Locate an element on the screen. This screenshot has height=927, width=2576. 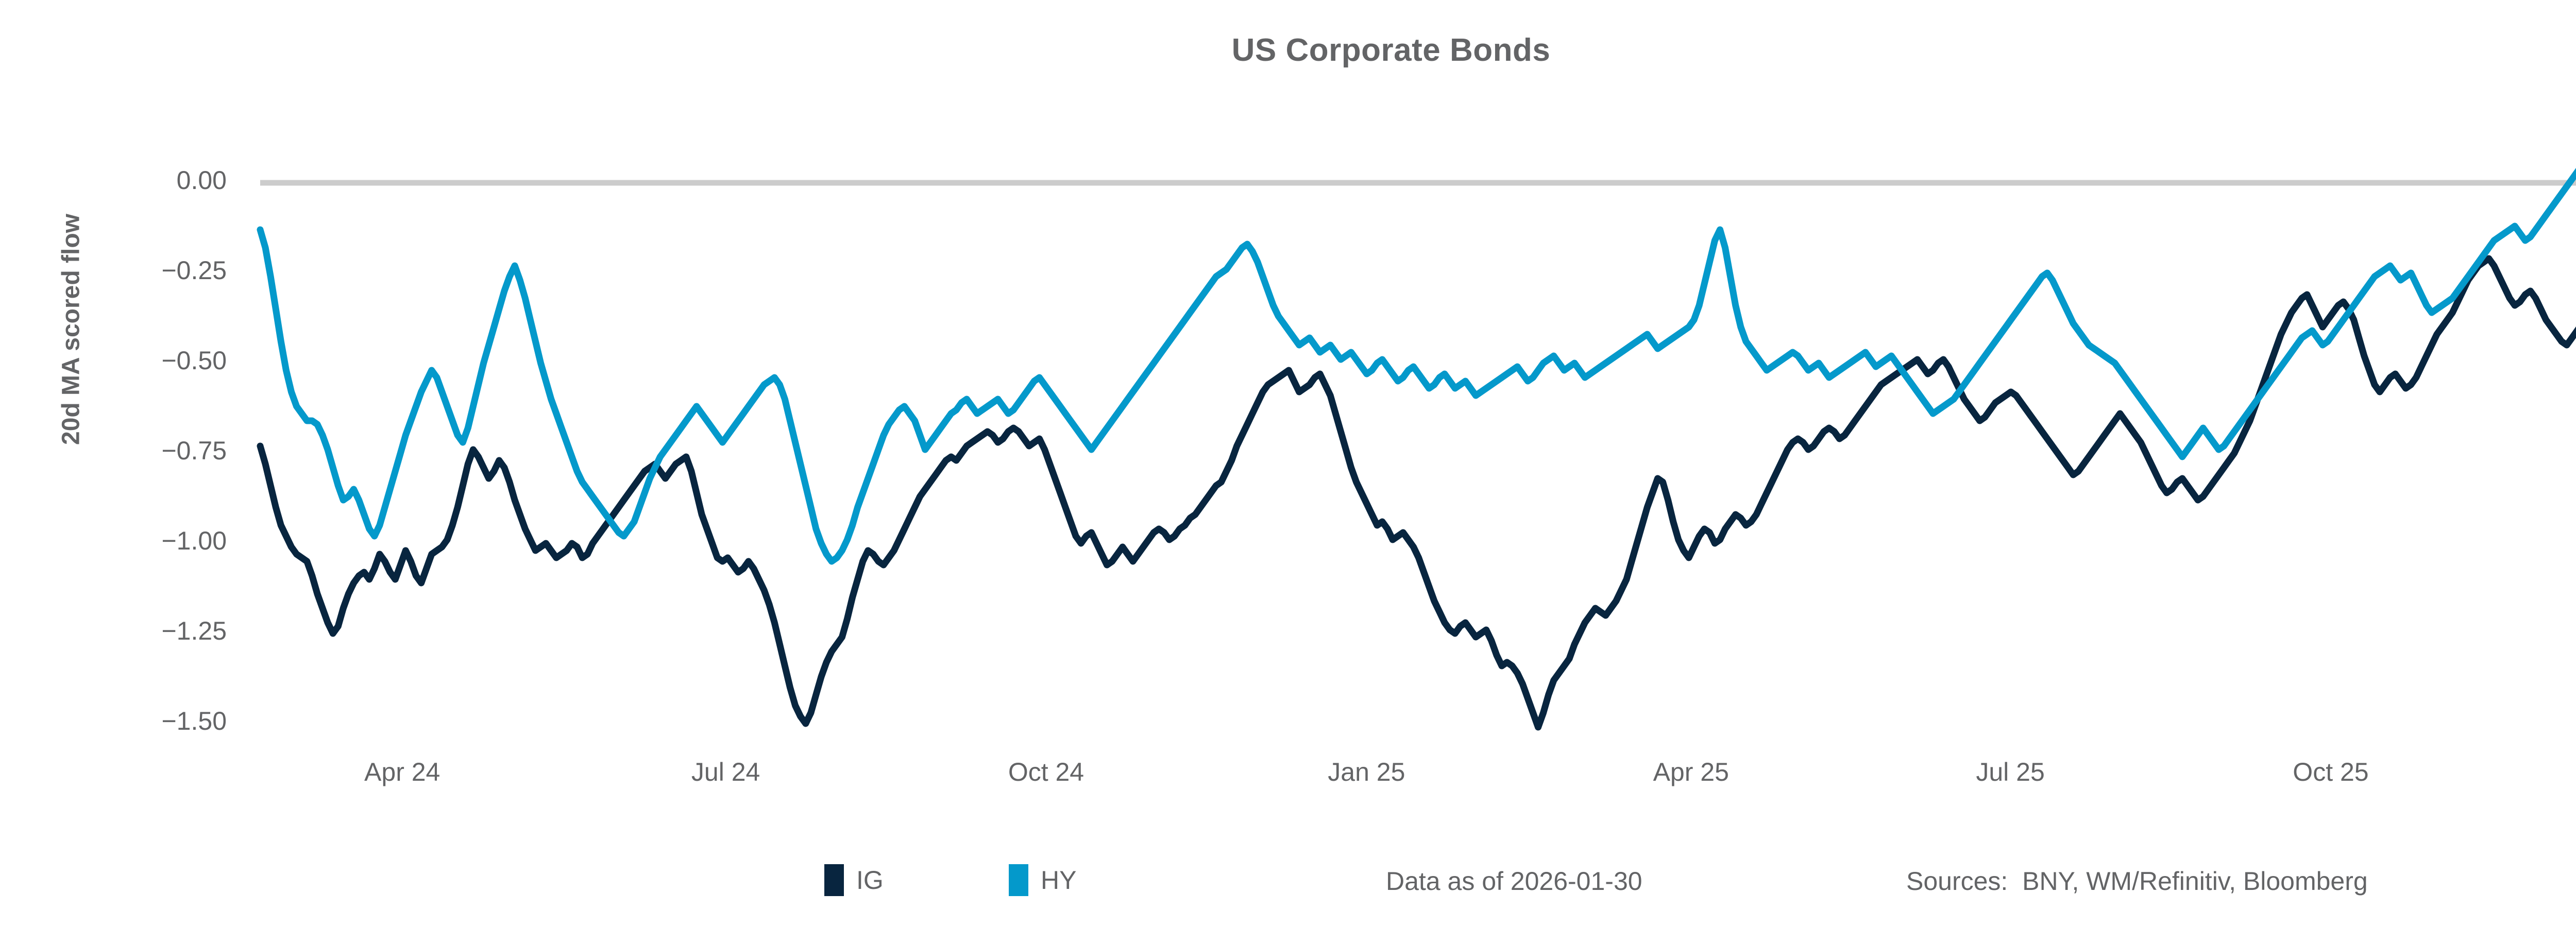
y-axis-tick-label: −1.50 is located at coordinates (194, 721).